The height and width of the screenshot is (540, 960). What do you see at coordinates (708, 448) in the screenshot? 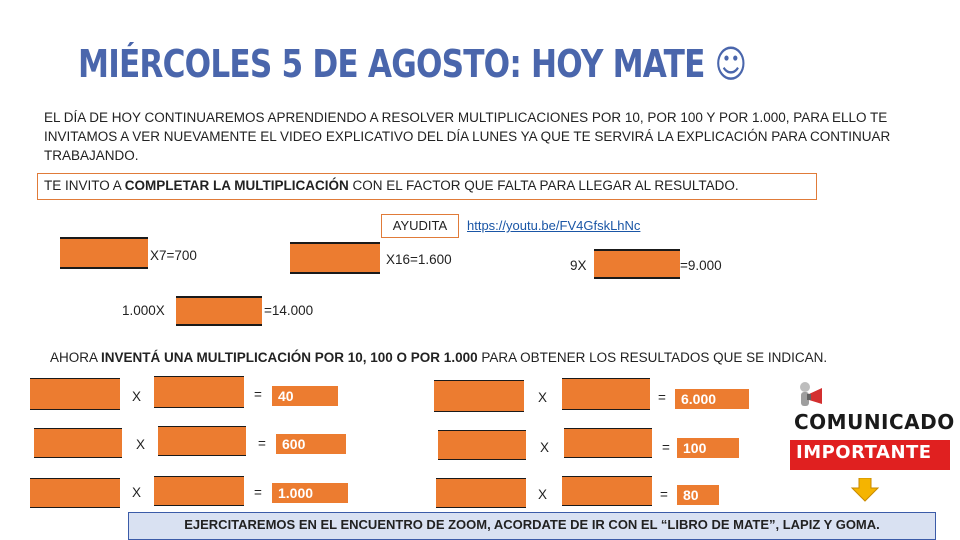
I see `result-value: 100` at bounding box center [708, 448].